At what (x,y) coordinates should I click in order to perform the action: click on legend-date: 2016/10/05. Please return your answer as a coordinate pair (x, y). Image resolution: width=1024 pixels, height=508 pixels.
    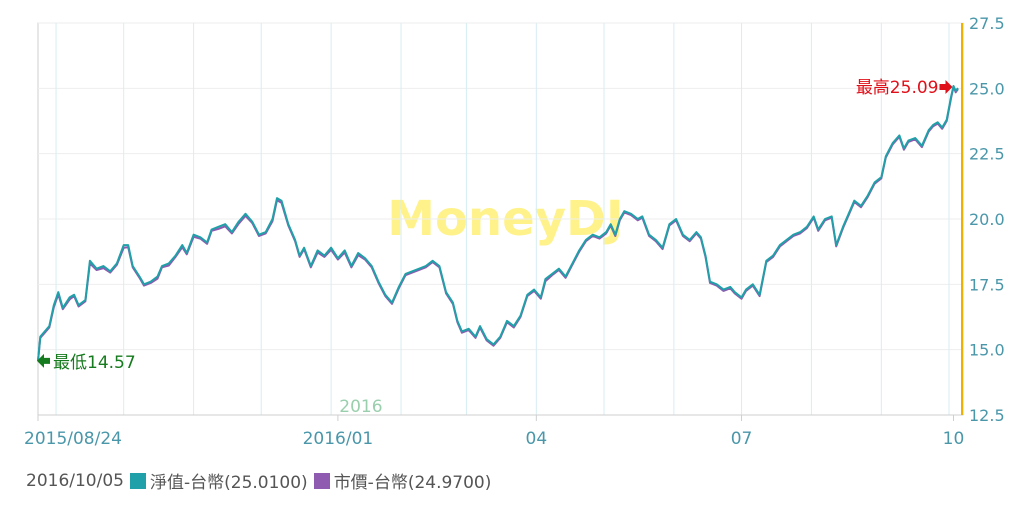
    Looking at the image, I should click on (75, 480).